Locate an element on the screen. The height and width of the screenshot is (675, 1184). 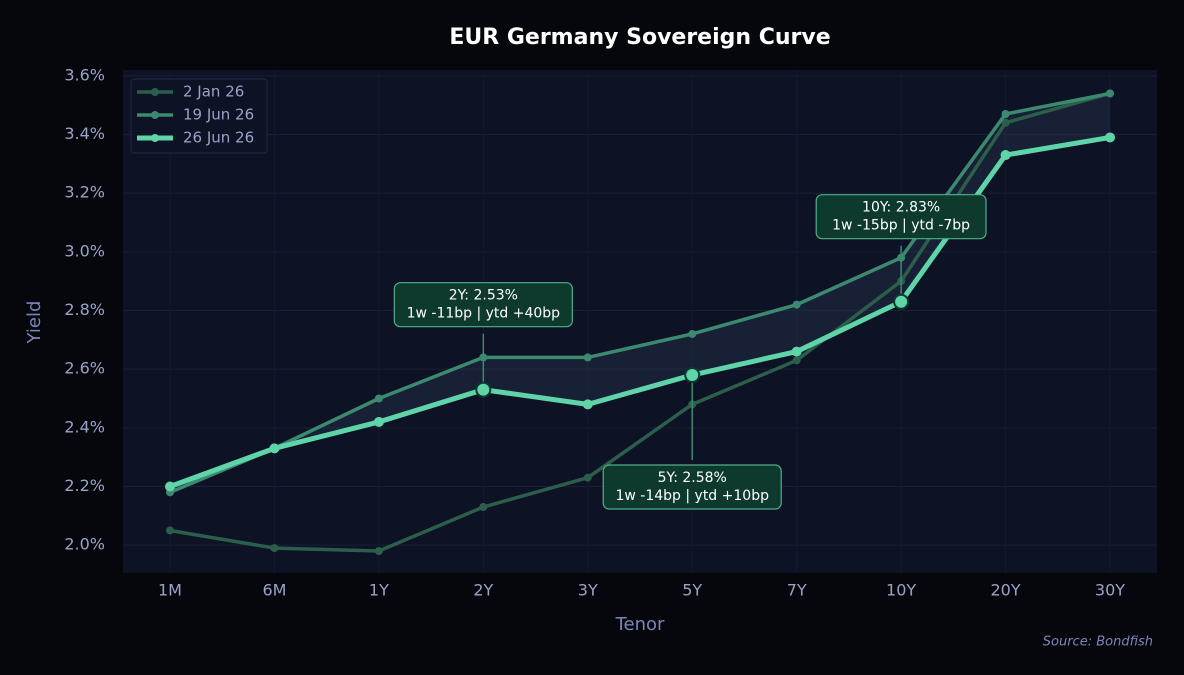
x-tick-label: 5Y is located at coordinates (692, 590).